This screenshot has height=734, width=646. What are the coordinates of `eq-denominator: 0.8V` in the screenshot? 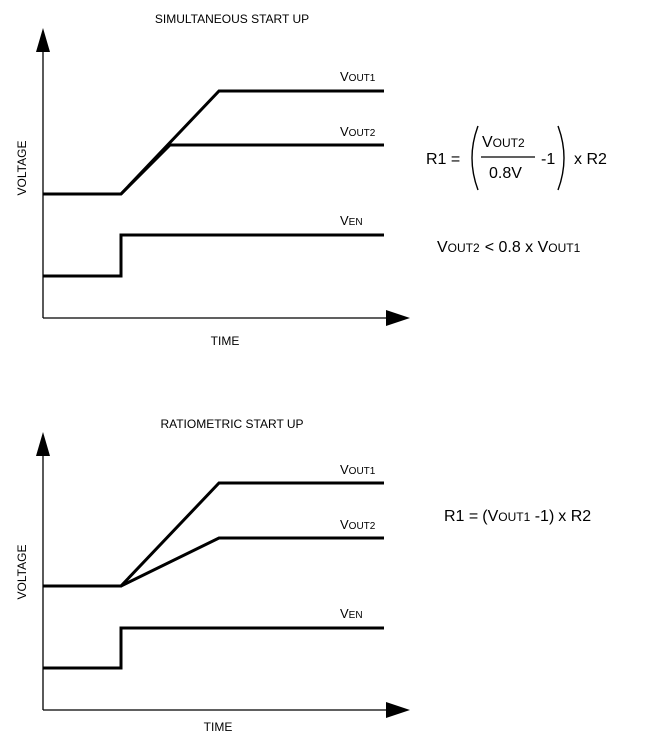 It's located at (505, 173).